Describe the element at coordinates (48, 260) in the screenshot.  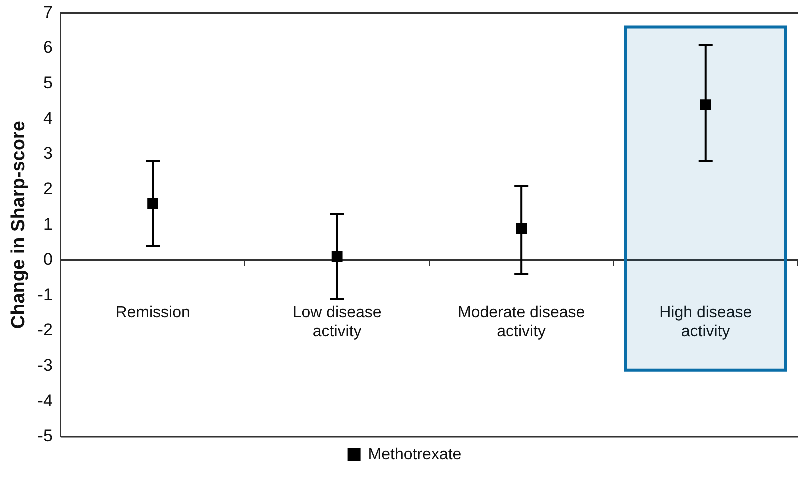
I see `y-tick-label: 0` at that location.